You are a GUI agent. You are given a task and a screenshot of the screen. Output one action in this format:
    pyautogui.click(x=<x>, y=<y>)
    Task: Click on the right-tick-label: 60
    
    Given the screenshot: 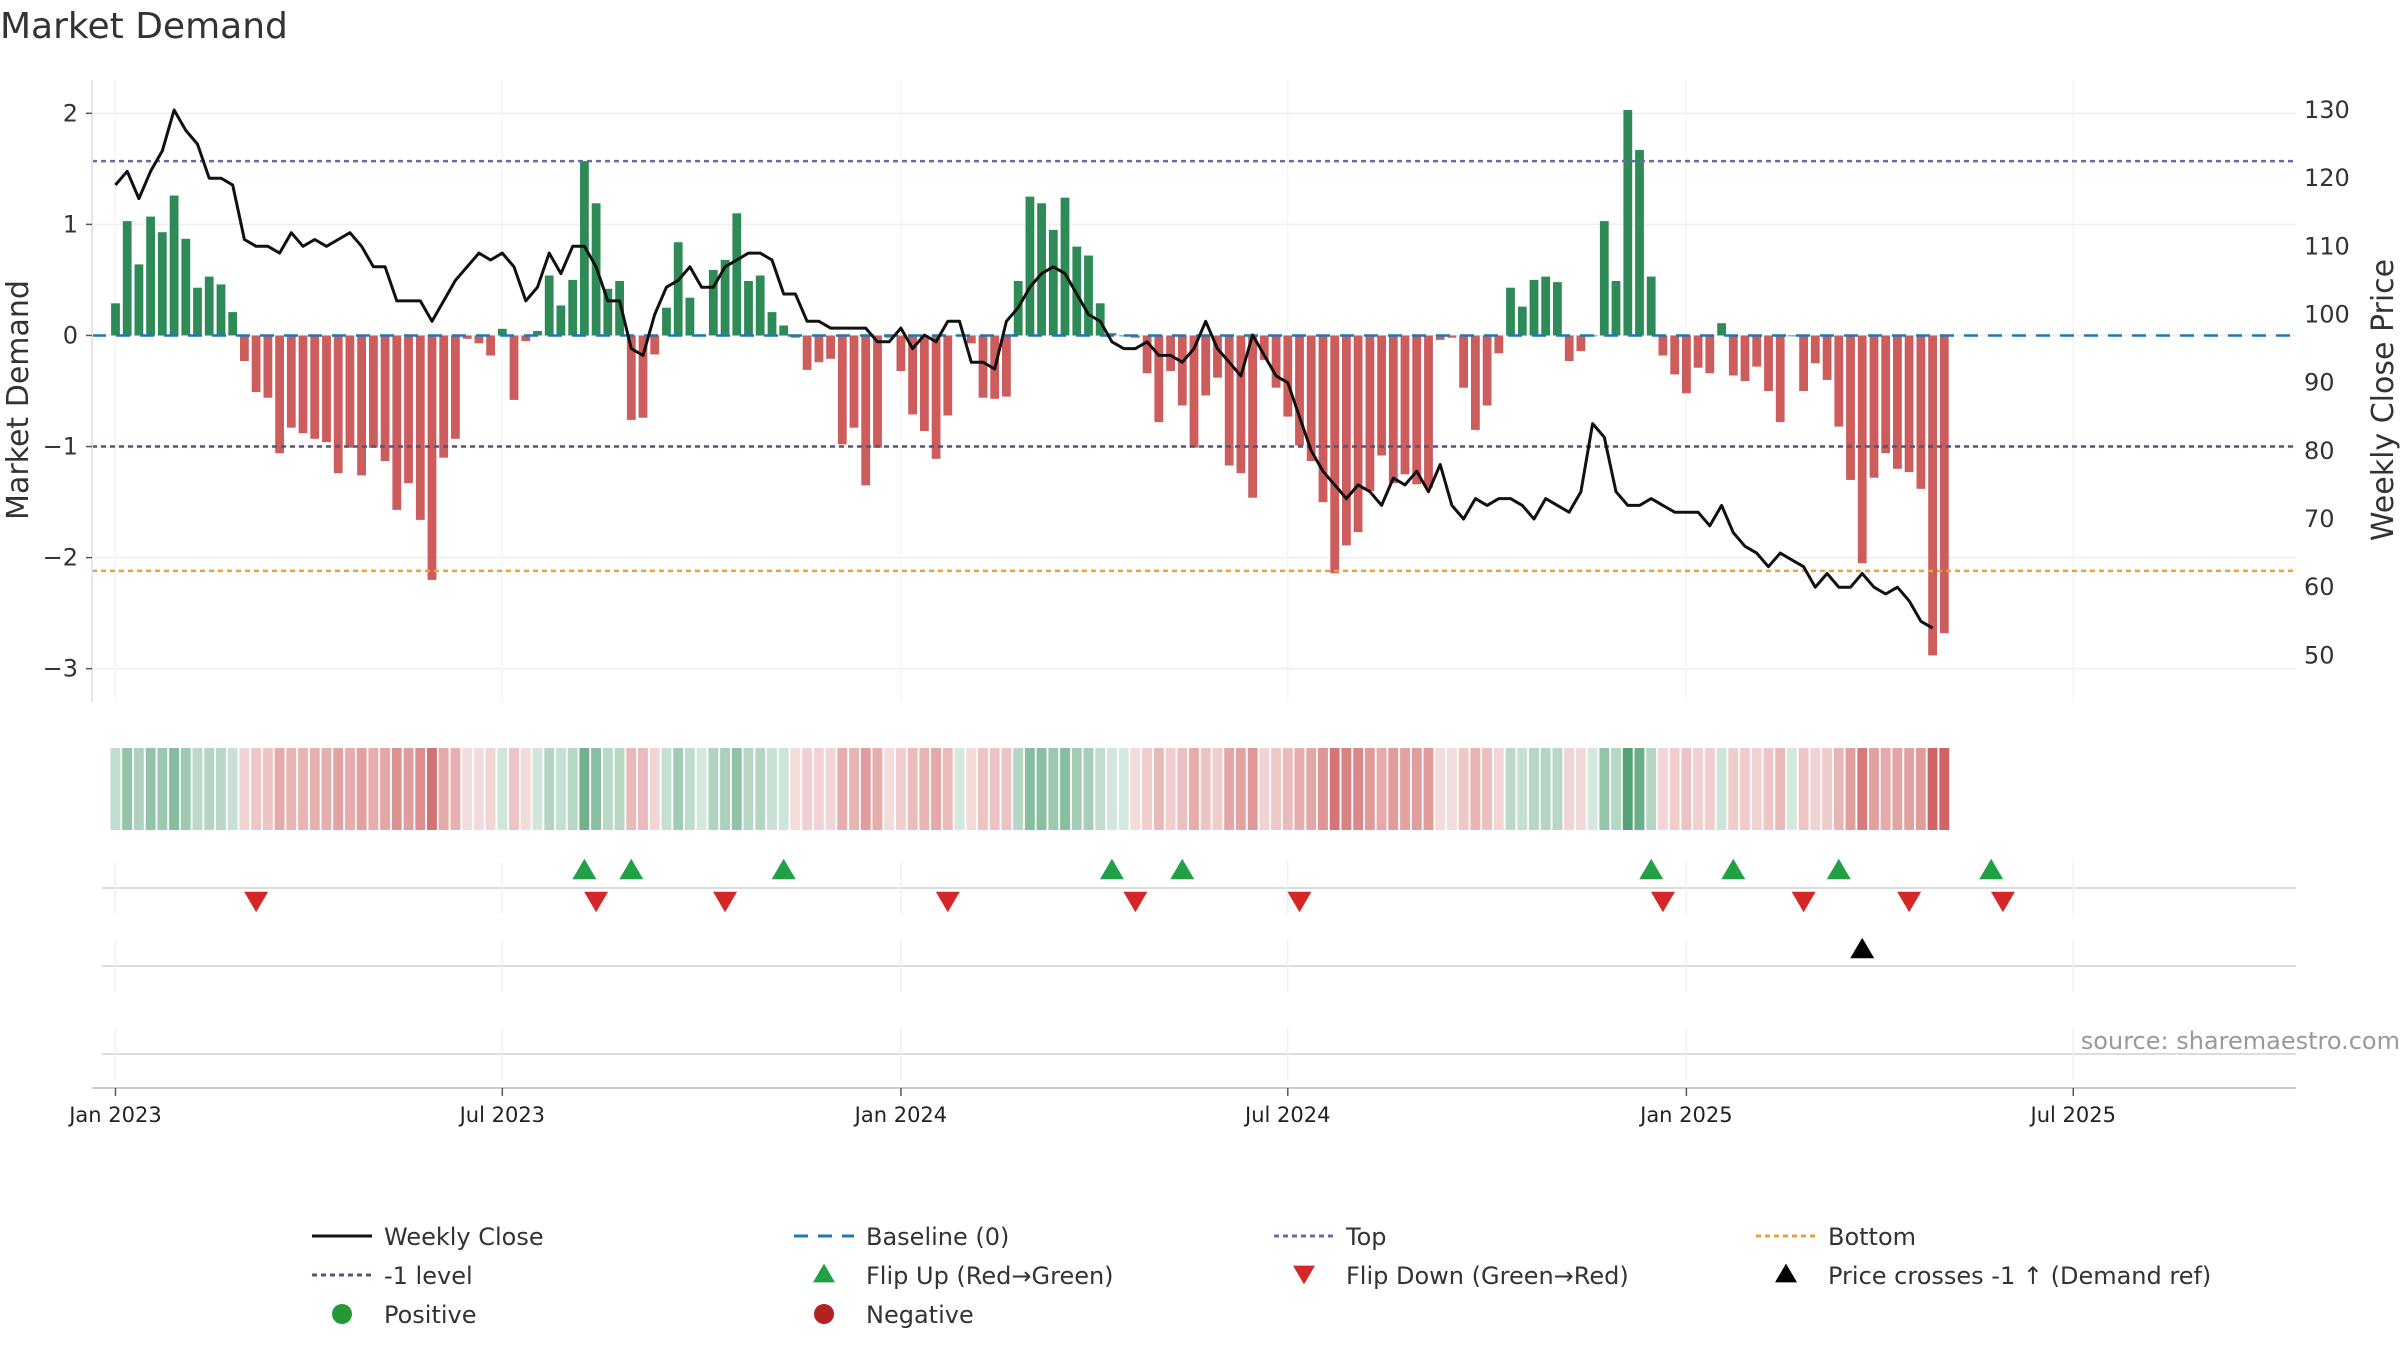 What is the action you would take?
    pyautogui.click(x=2319, y=587)
    